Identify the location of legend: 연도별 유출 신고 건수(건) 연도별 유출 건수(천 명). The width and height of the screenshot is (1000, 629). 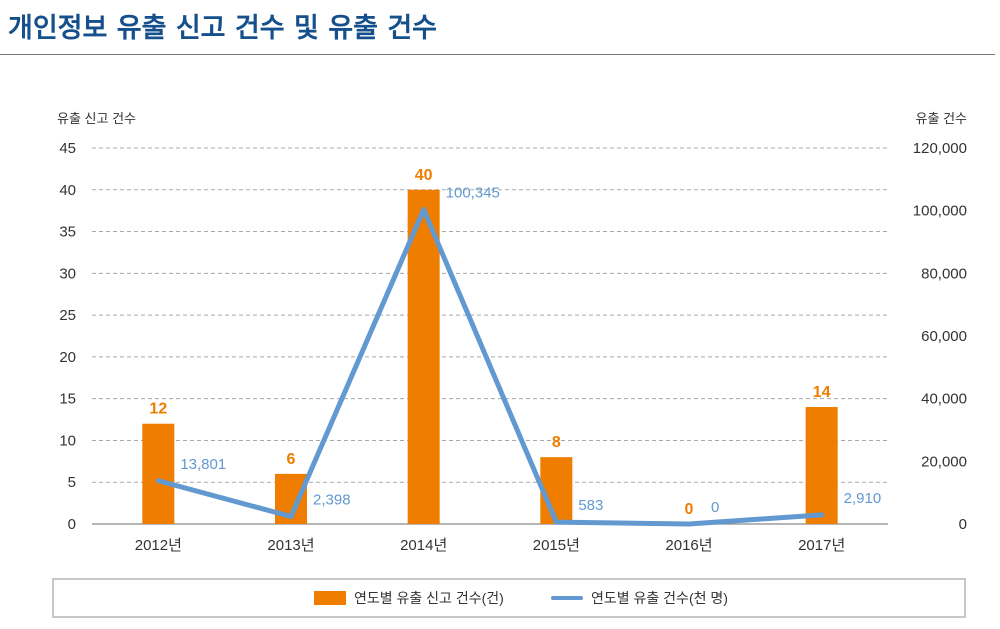
(509, 598).